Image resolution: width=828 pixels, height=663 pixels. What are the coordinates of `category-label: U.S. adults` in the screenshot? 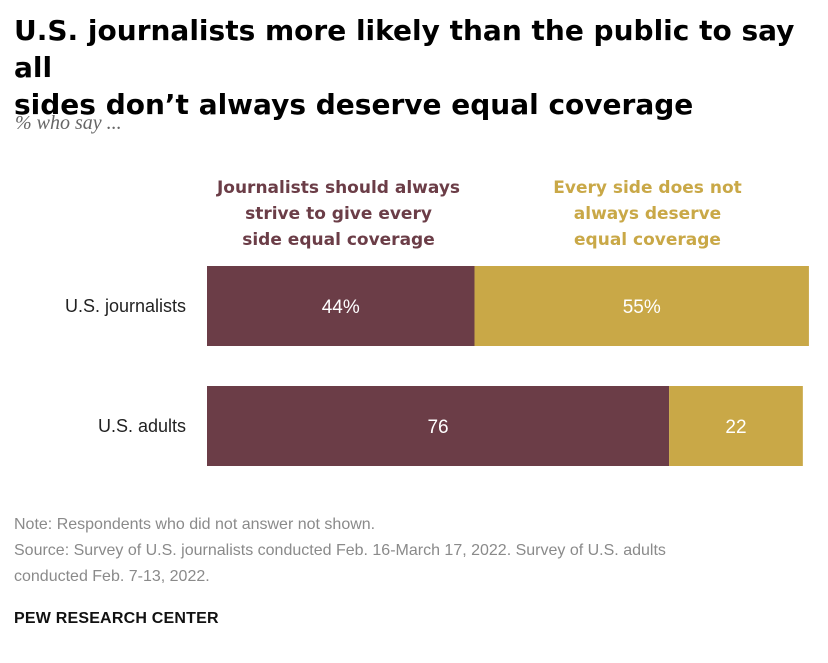 It's located at (142, 426).